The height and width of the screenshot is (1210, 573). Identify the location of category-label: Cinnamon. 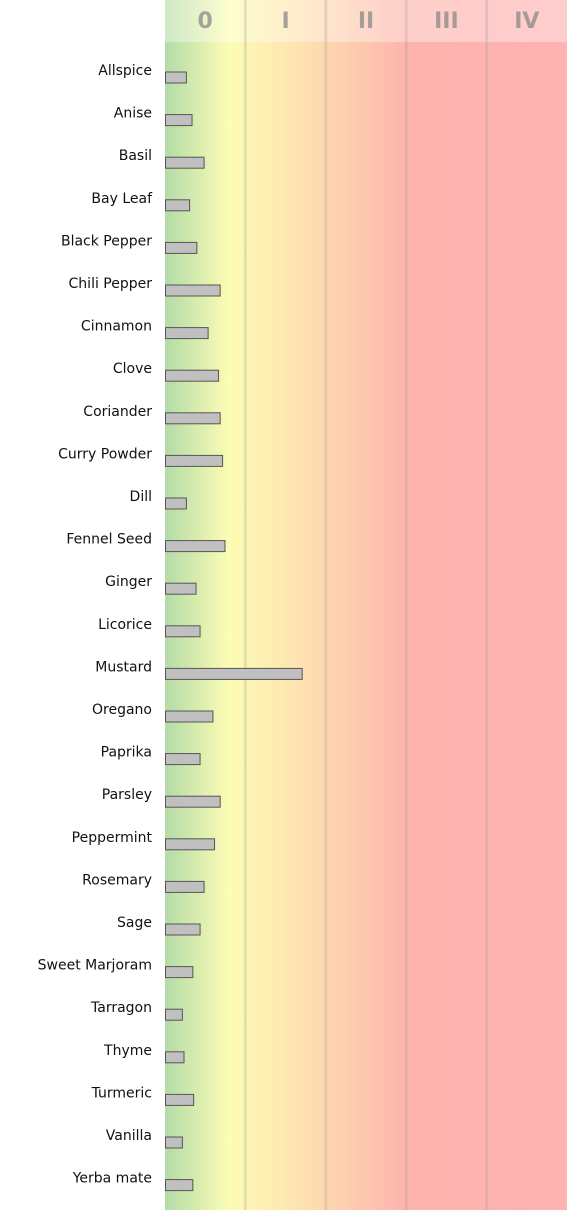
(116, 327).